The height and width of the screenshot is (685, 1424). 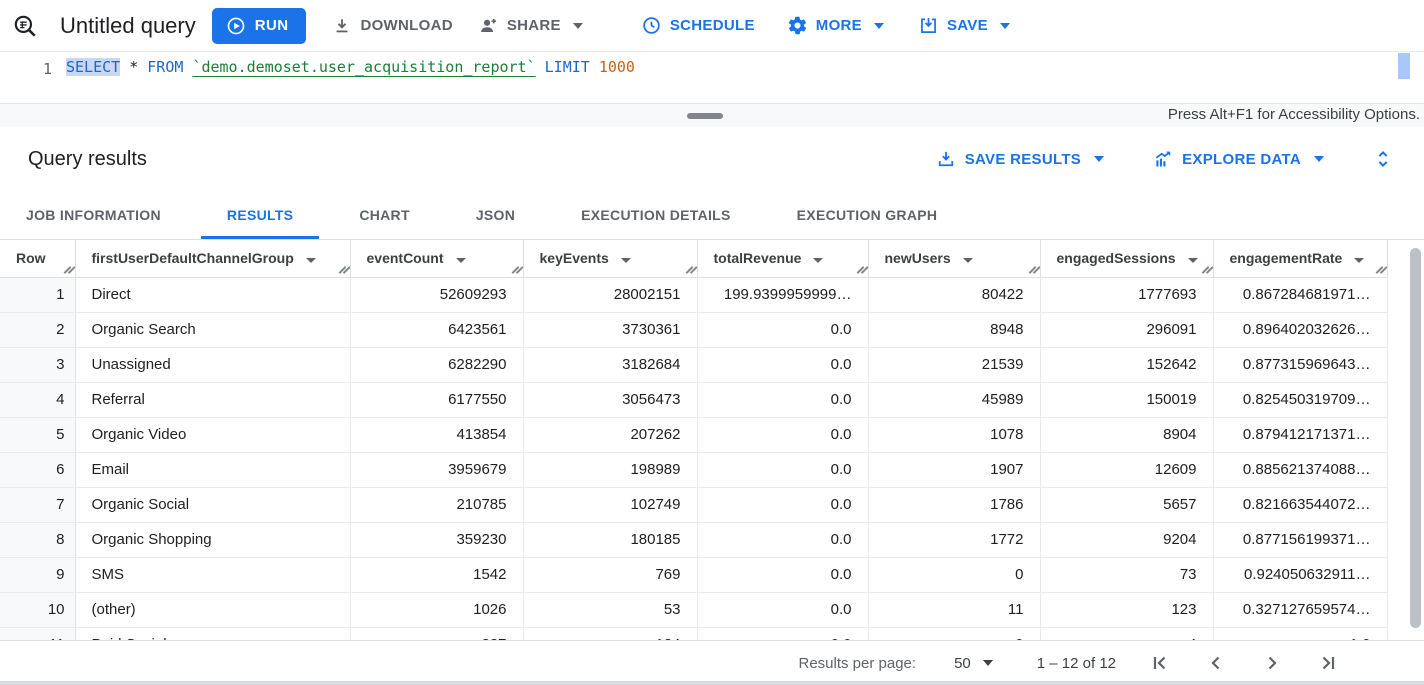 I want to click on table-cell: Organic Social, so click(x=213, y=505).